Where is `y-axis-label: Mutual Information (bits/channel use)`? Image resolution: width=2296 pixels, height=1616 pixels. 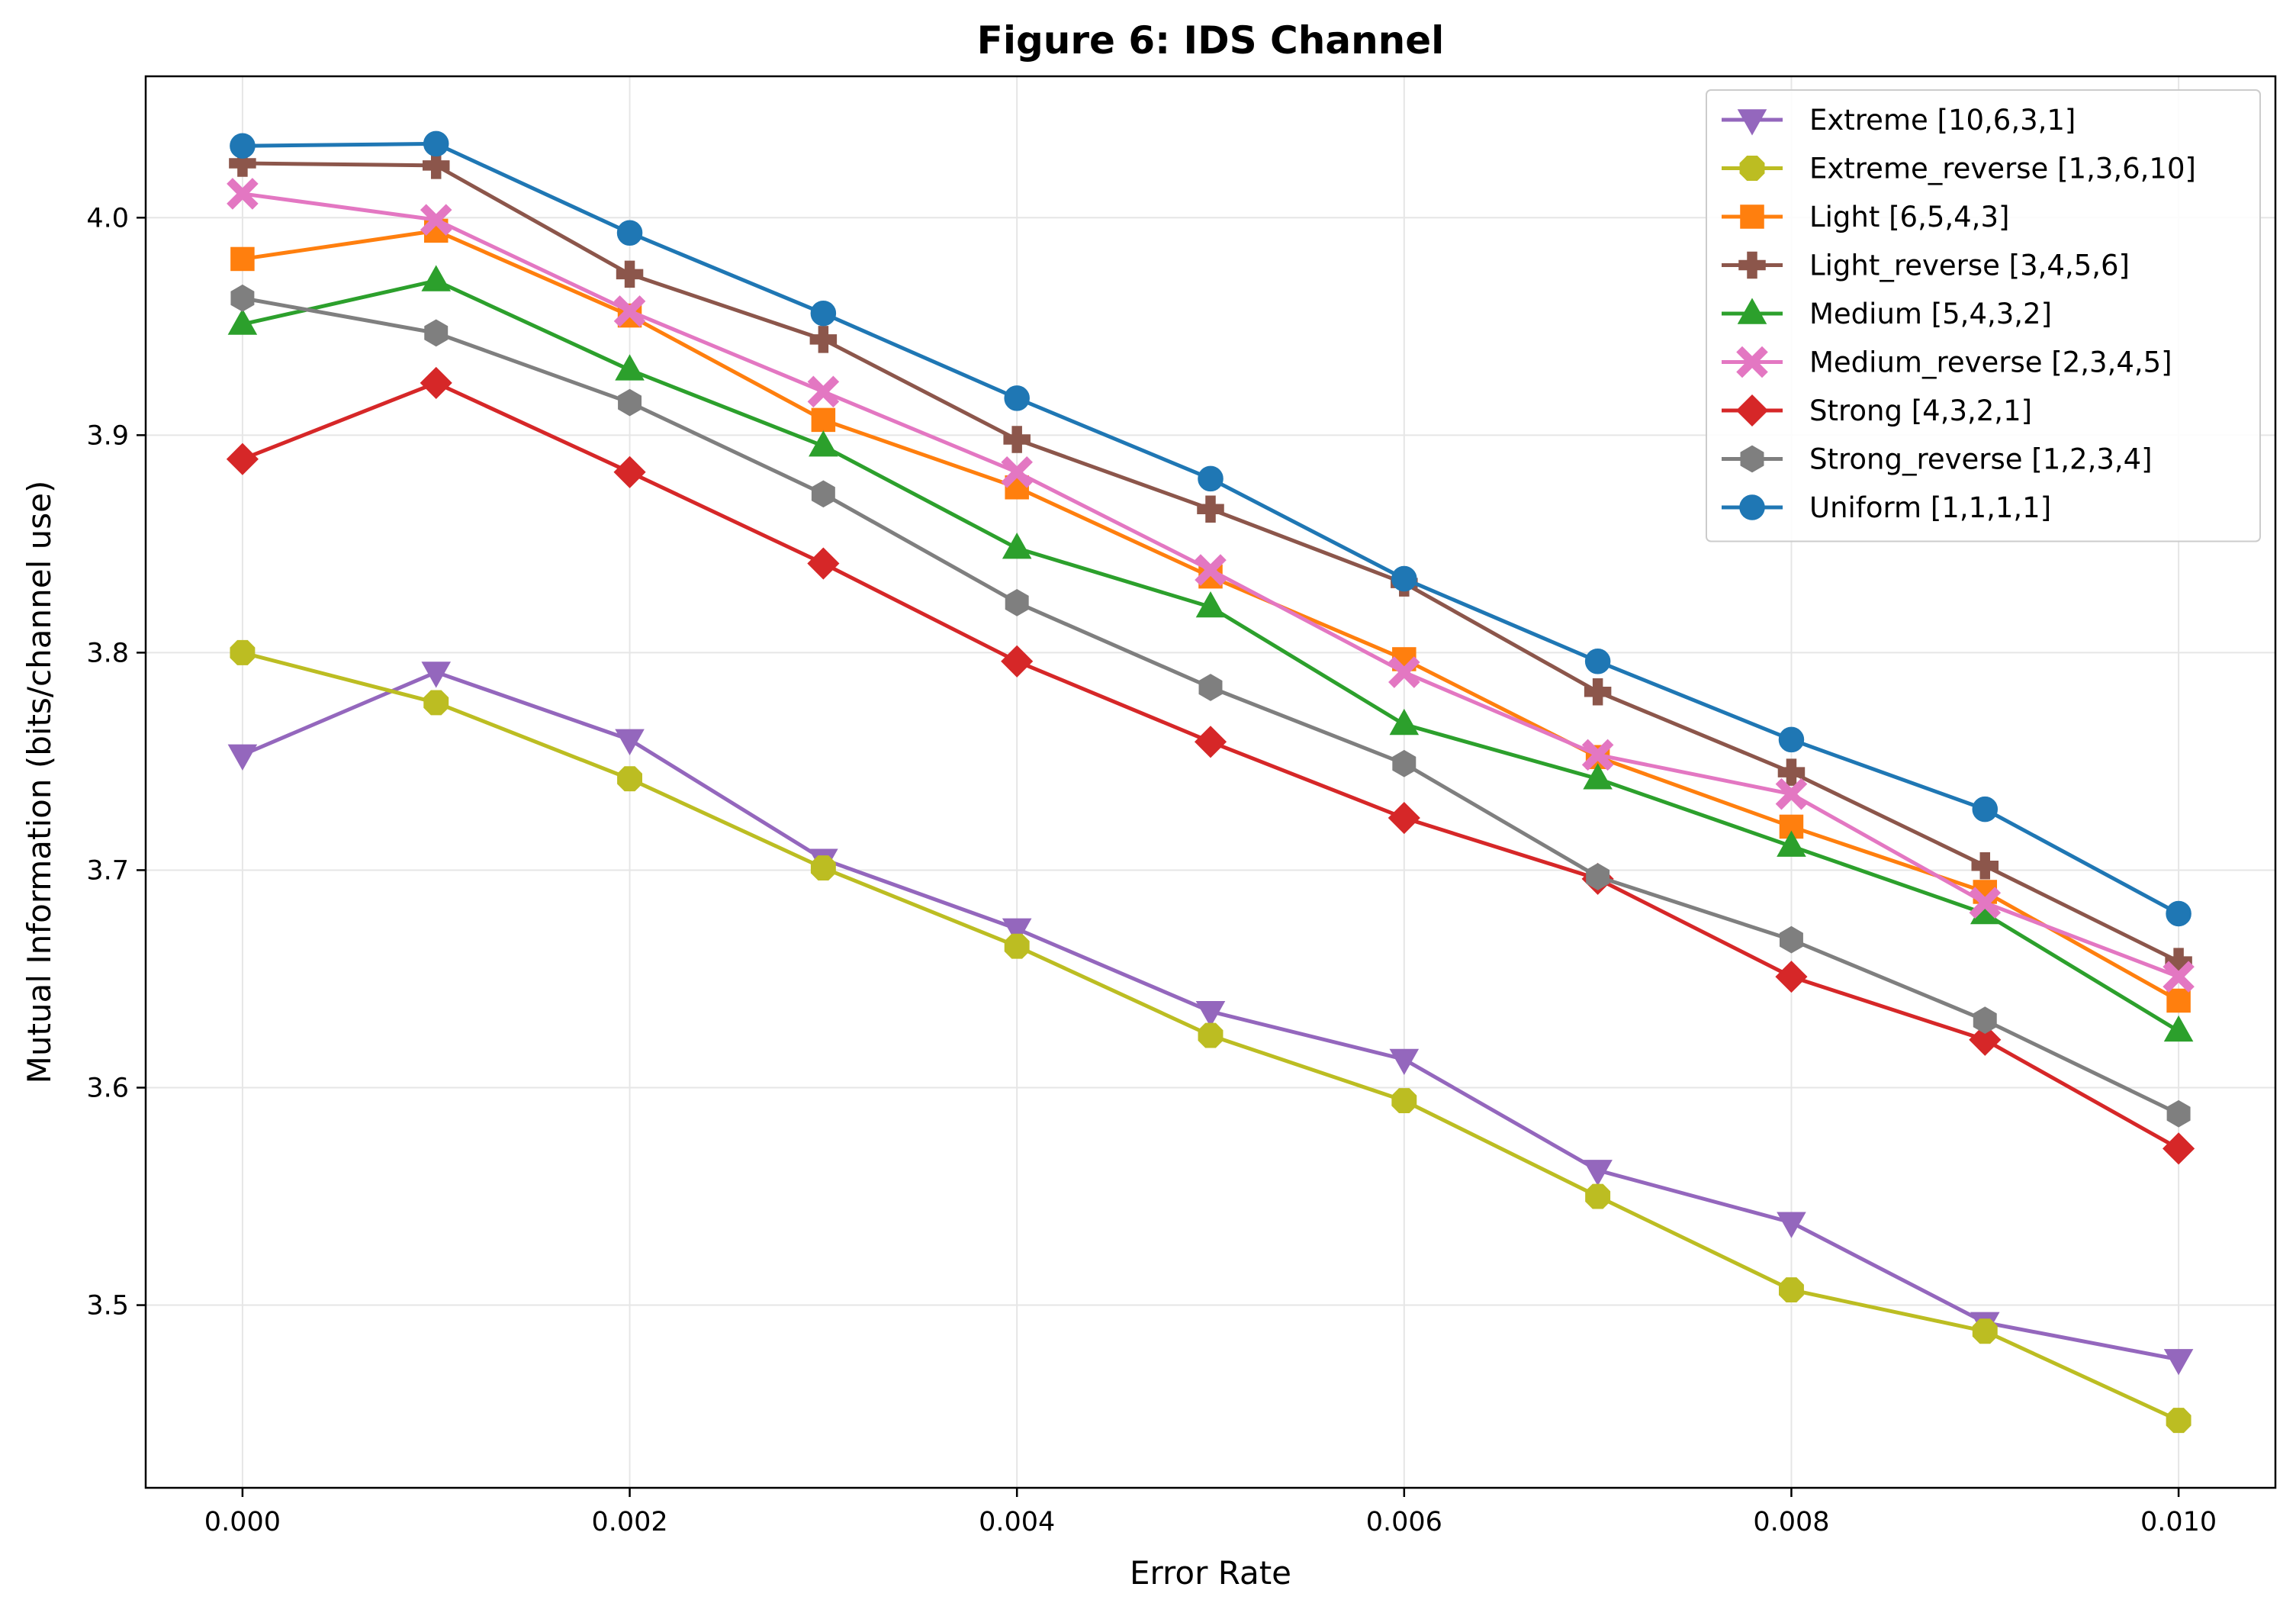
y-axis-label: Mutual Information (bits/channel use) is located at coordinates (40, 782).